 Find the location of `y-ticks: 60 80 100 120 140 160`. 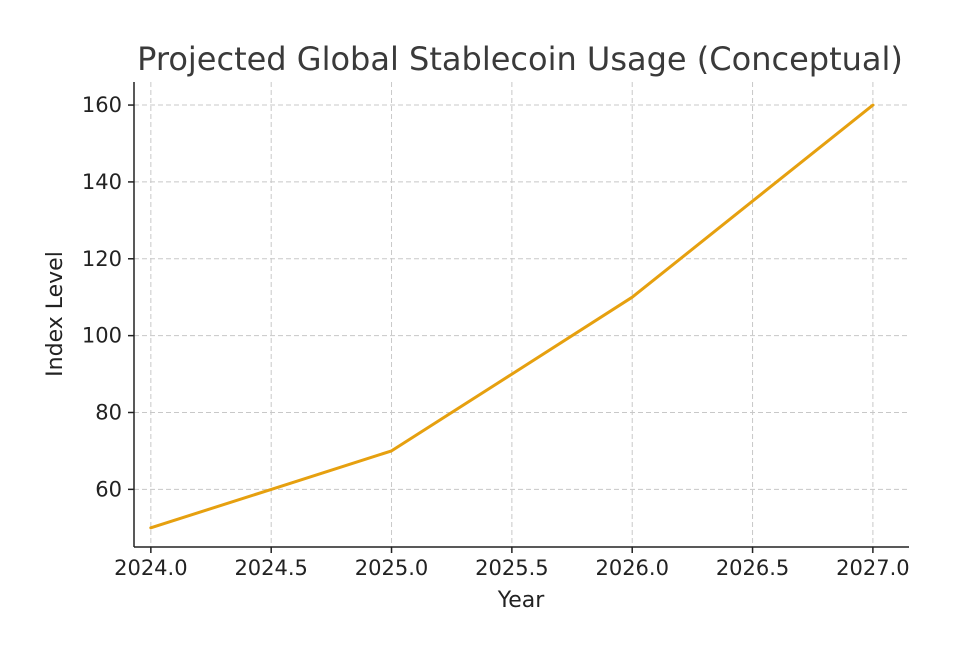

y-ticks: 60 80 100 120 140 160 is located at coordinates (108, 297).